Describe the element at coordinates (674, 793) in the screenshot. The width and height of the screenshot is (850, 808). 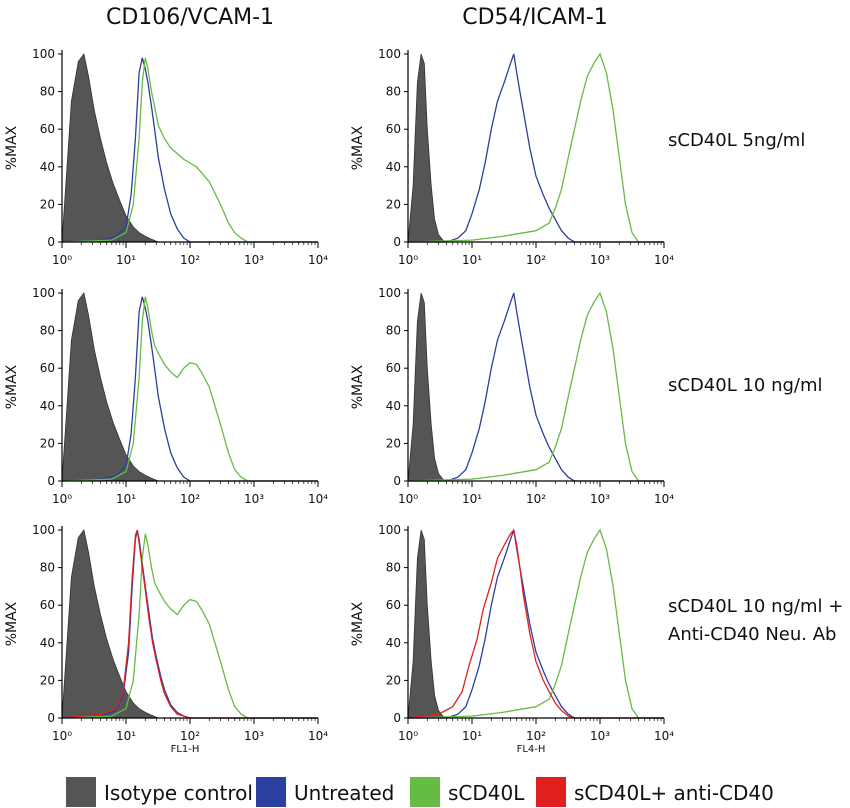
I see `legend-label-anti-cd40: sCD40L+ anti-CD40` at that location.